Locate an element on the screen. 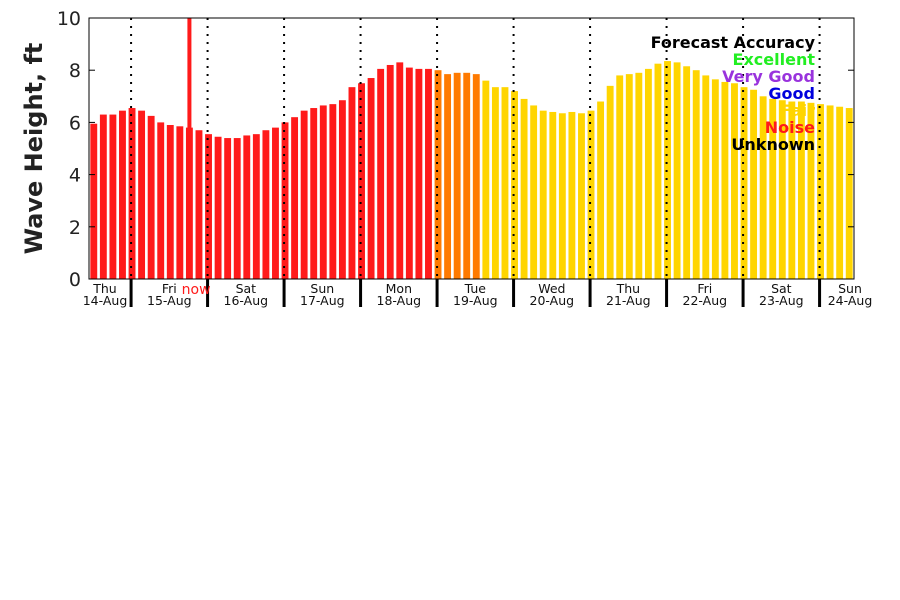 This screenshot has width=900, height=600. legend-entry: Fair is located at coordinates (798, 110).